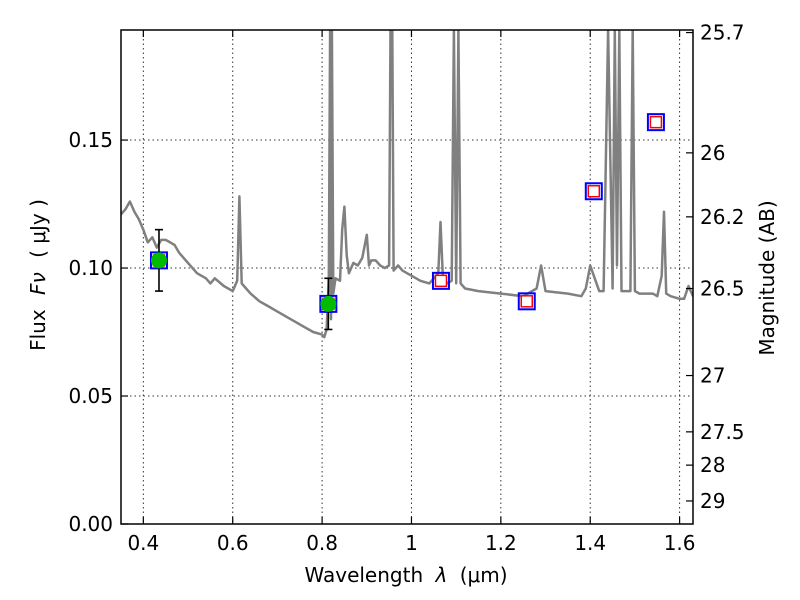 The image size is (800, 600). Describe the element at coordinates (712, 465) in the screenshot. I see `y2-tick-label: 28` at that location.